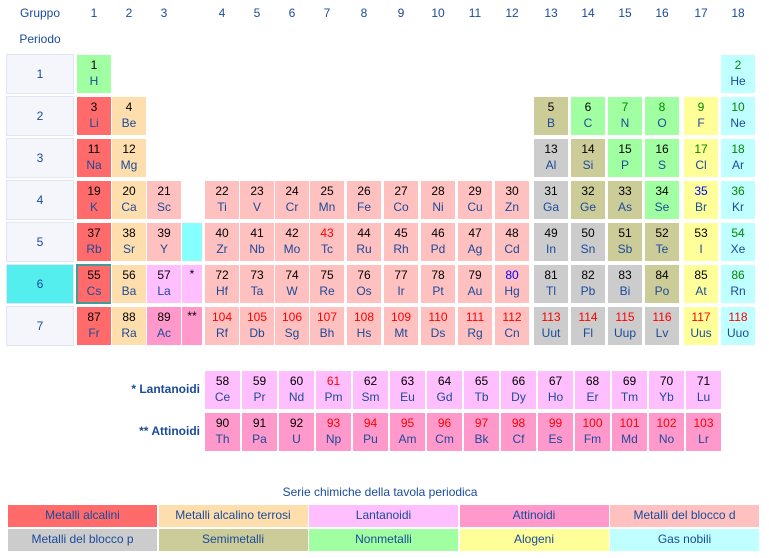 Image resolution: width=769 pixels, height=558 pixels. What do you see at coordinates (662, 284) in the screenshot?
I see `element-Po: 84 Po` at bounding box center [662, 284].